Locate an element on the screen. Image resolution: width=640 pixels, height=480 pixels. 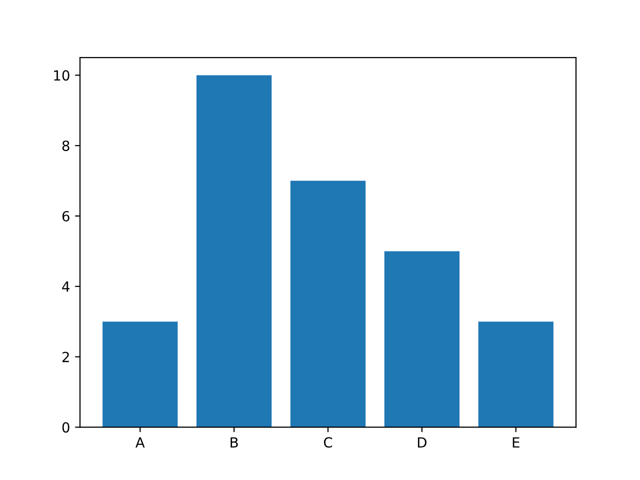
x-tick-label: A is located at coordinates (140, 442).